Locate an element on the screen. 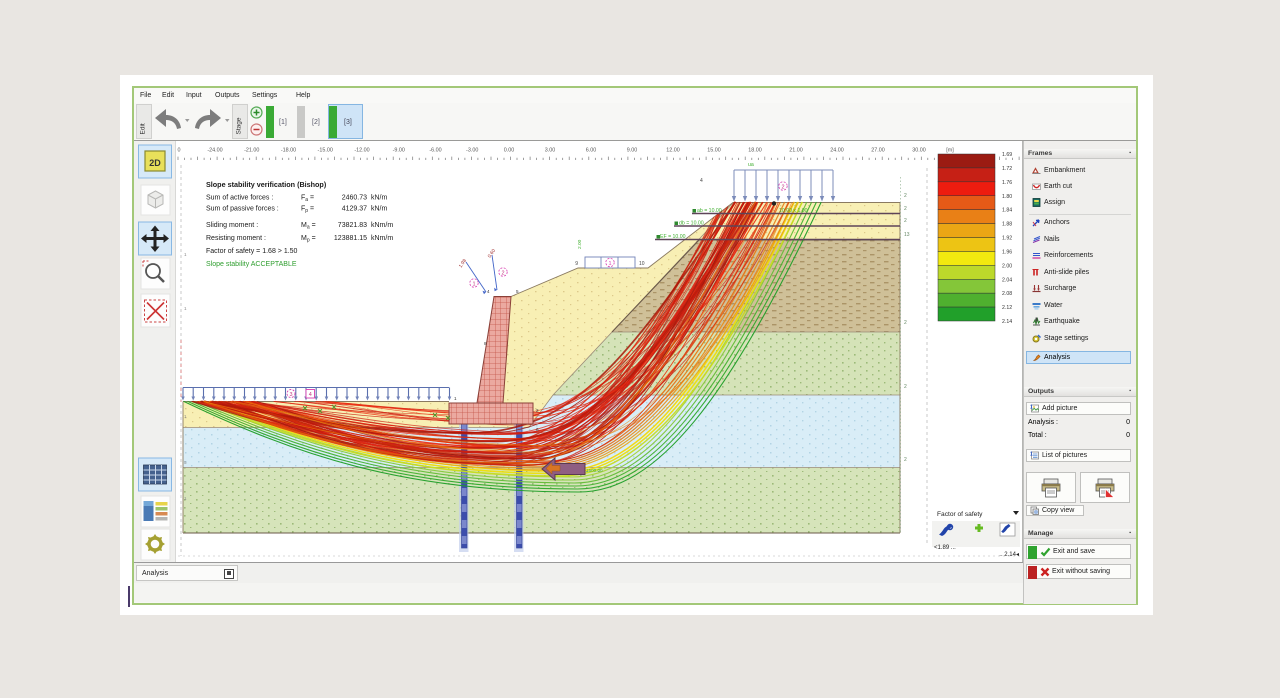 The image size is (1280, 698). svg-text: 2D is located at coordinates (155, 163).